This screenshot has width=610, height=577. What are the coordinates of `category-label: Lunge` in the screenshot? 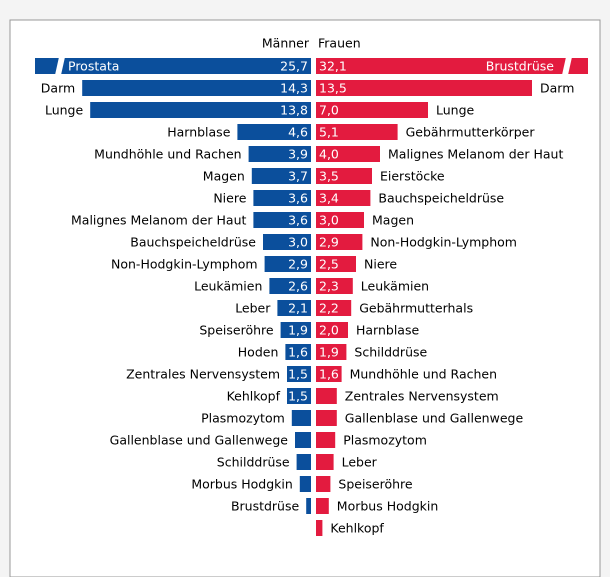 It's located at (64, 110).